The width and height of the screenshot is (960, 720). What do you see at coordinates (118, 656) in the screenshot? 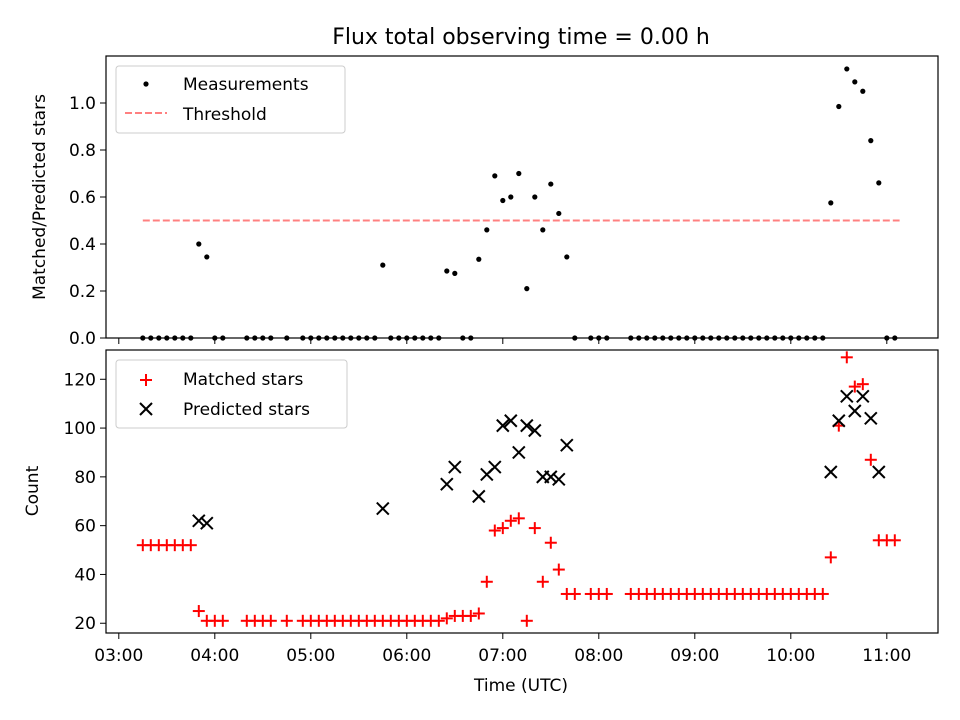
I see `x-tick-label: 03:00` at bounding box center [118, 656].